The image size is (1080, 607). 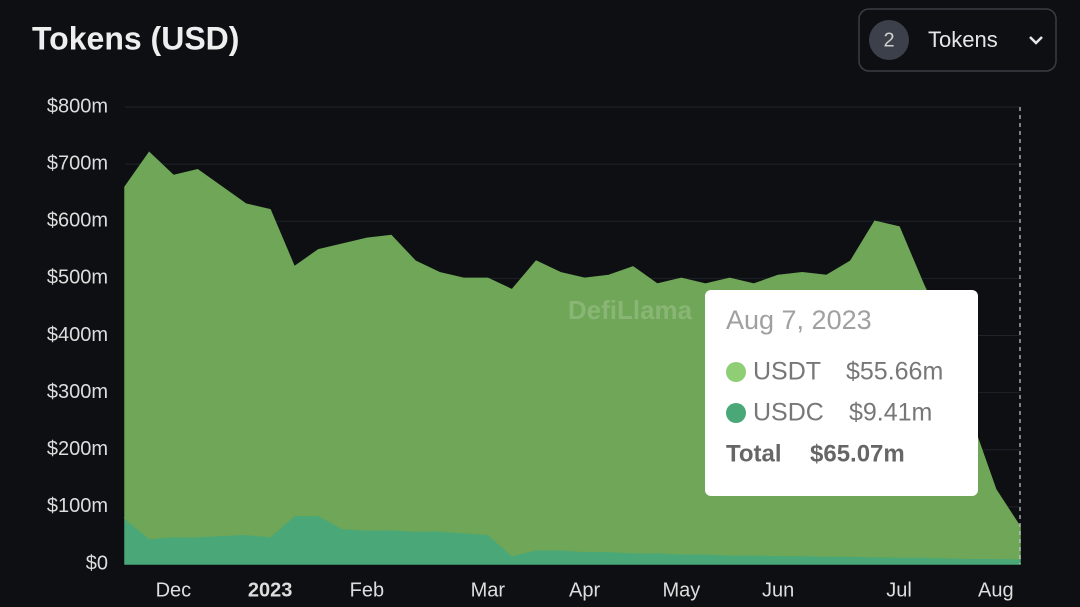 I want to click on tooltip-box, so click(x=841, y=393).